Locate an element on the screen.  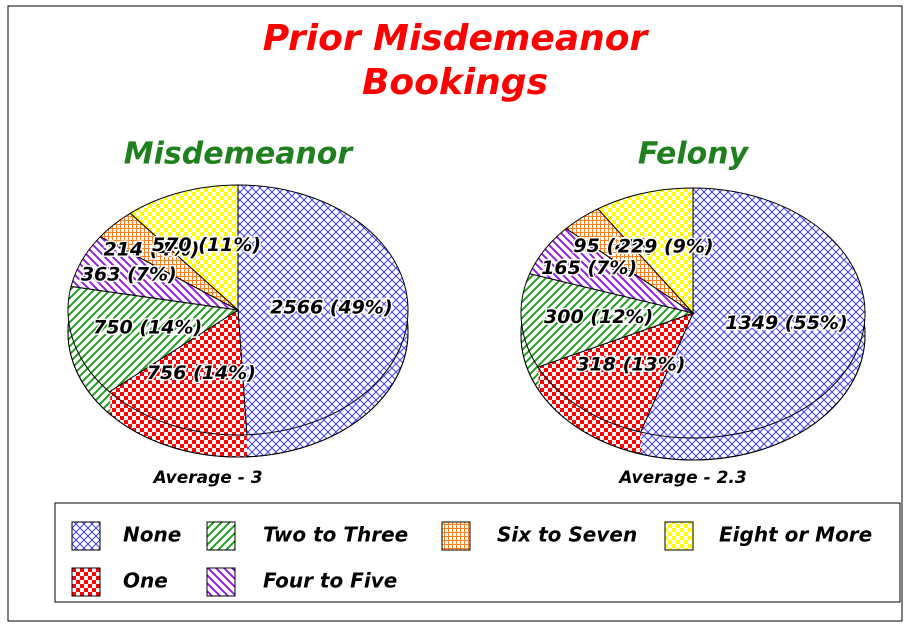
legend-label: Four to Five is located at coordinates (330, 581).